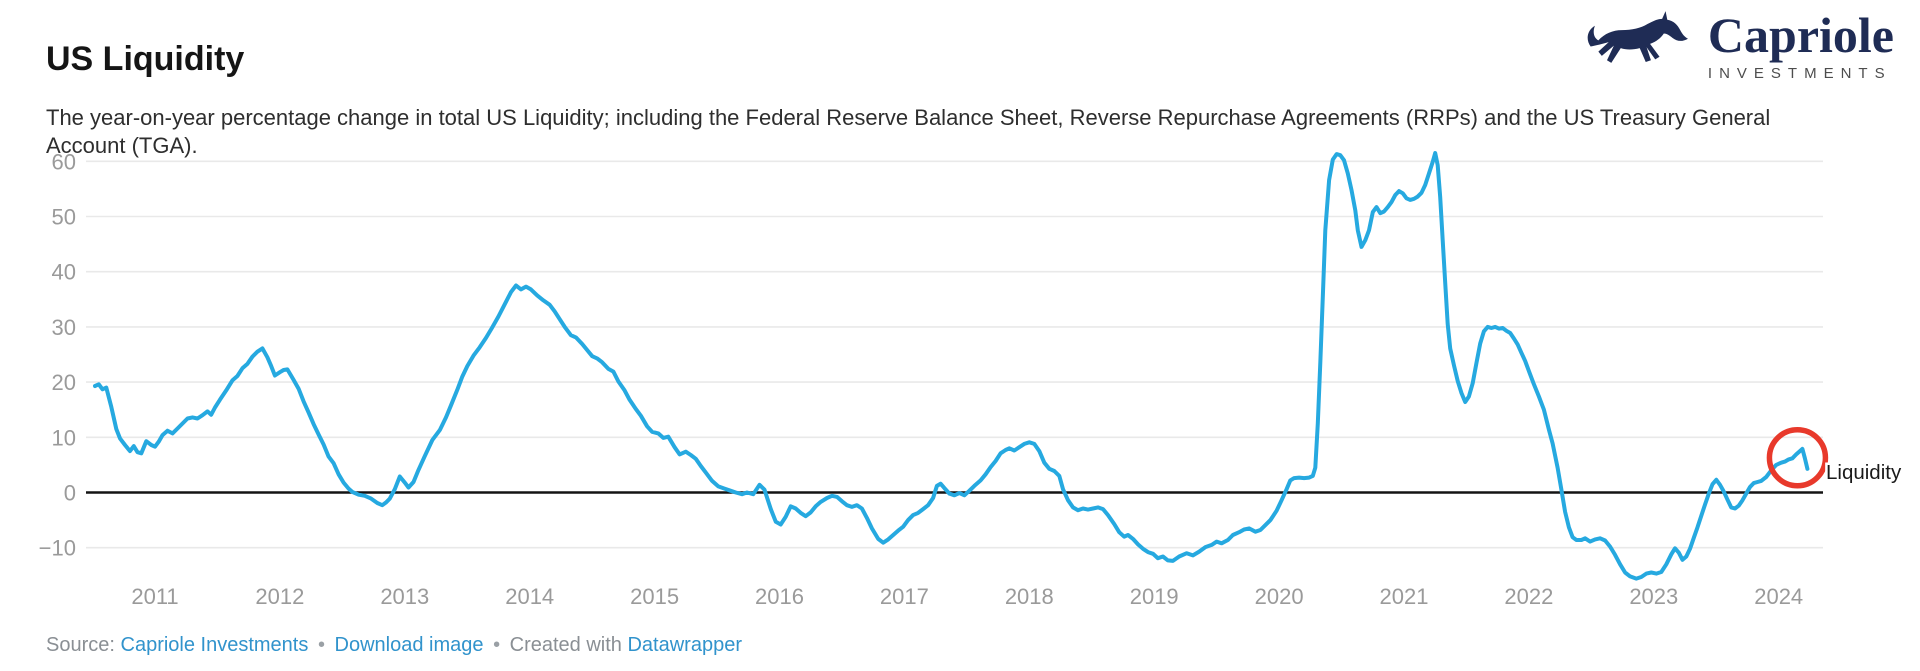  I want to click on y-axis-tick-label: 20, so click(64, 382).